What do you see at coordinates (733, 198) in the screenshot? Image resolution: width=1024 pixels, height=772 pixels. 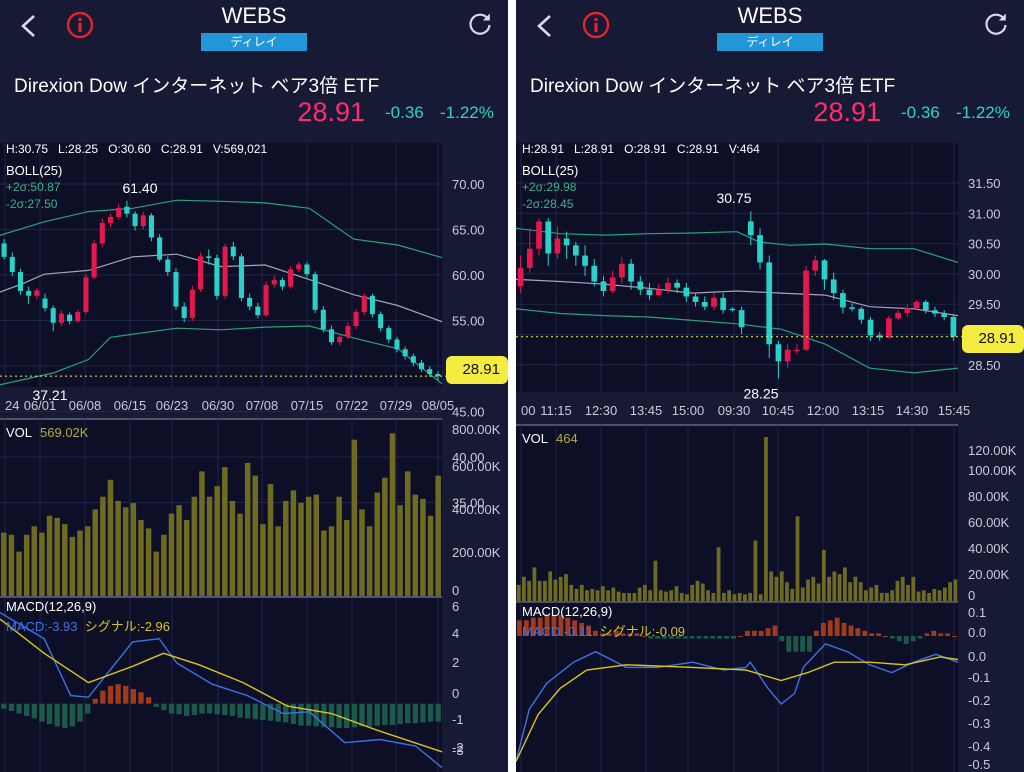 I see `high-annotation: 30.75` at bounding box center [733, 198].